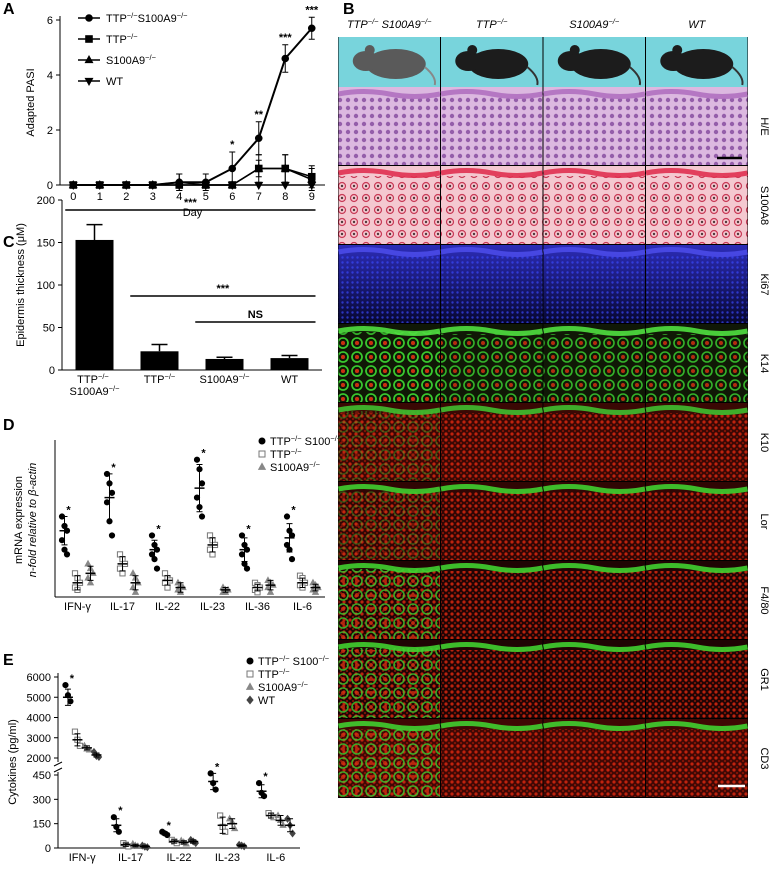 The width and height of the screenshot is (773, 877). I want to click on legend-label: S100A9−/−, so click(131, 60).